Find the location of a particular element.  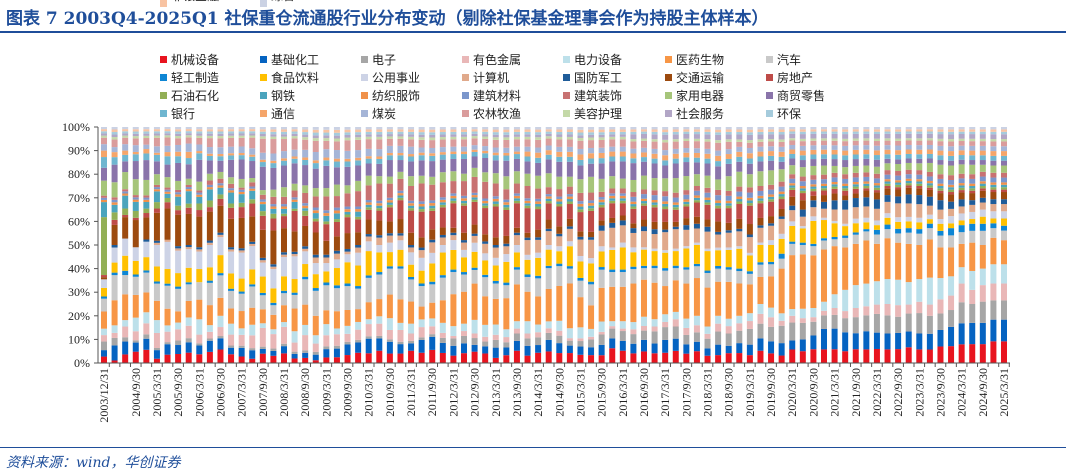

bar-stack: 2016/9/30 is located at coordinates (644, 245).